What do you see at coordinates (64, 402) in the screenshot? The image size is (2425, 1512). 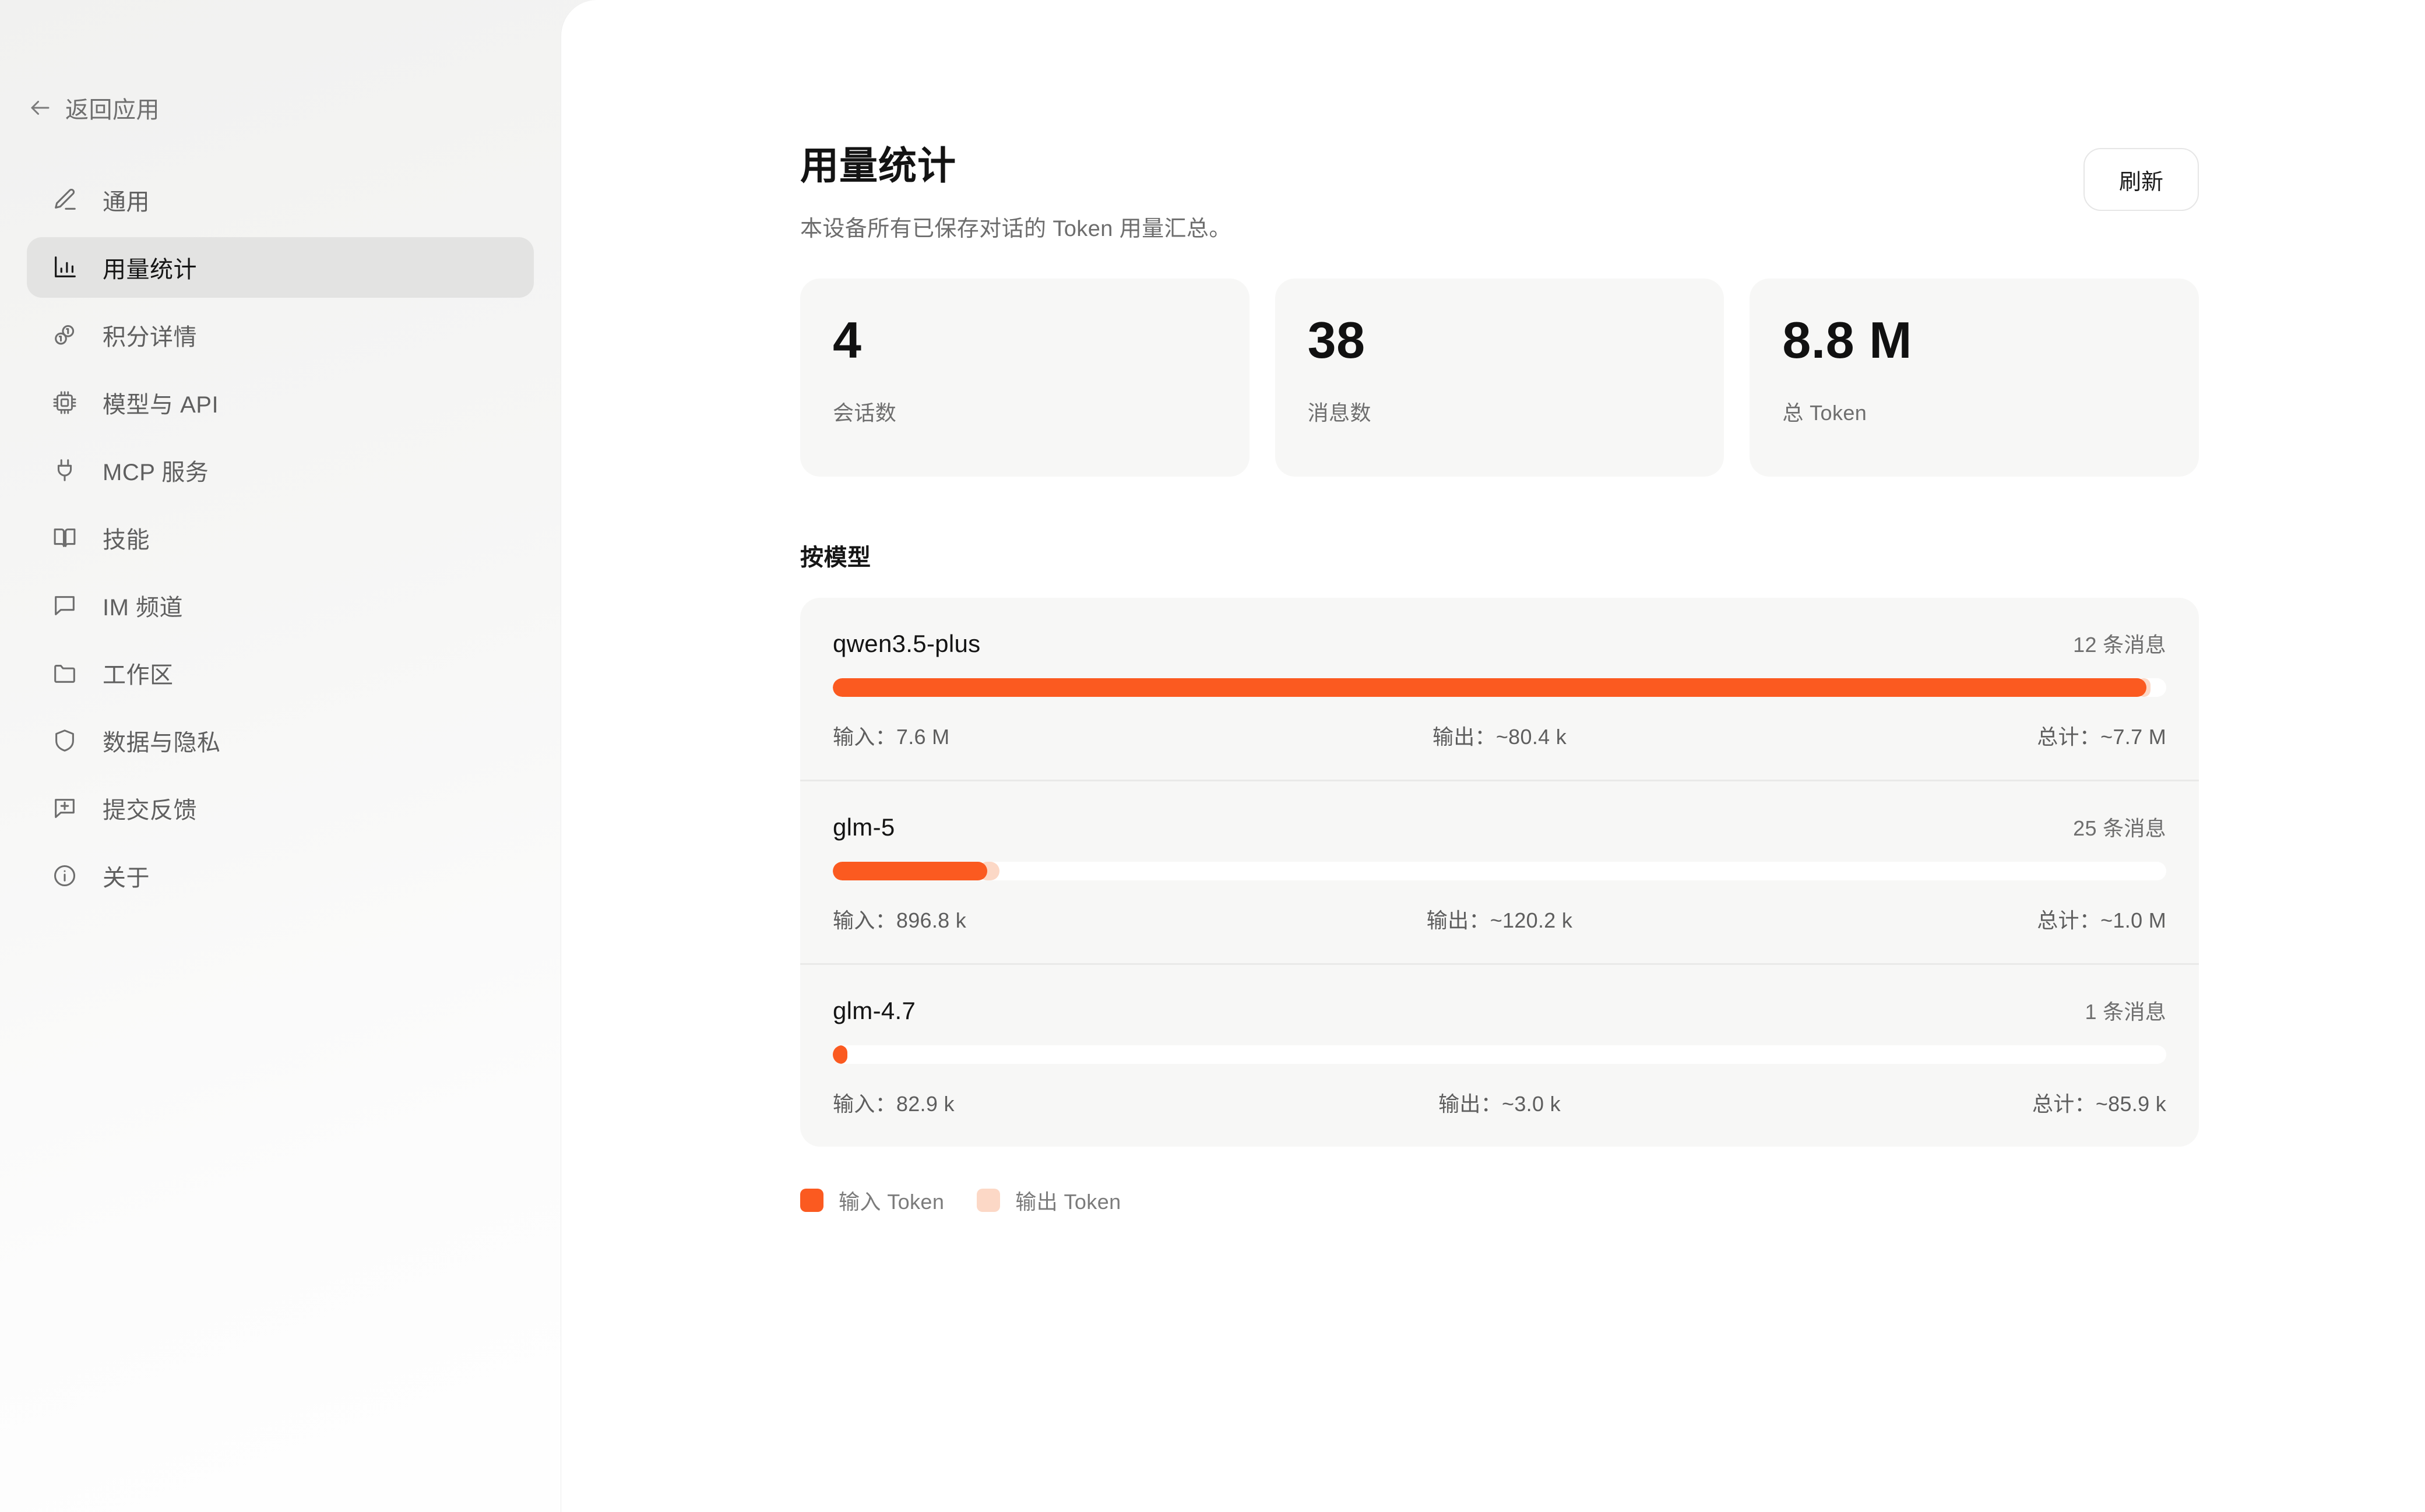 I see `chip-icon` at bounding box center [64, 402].